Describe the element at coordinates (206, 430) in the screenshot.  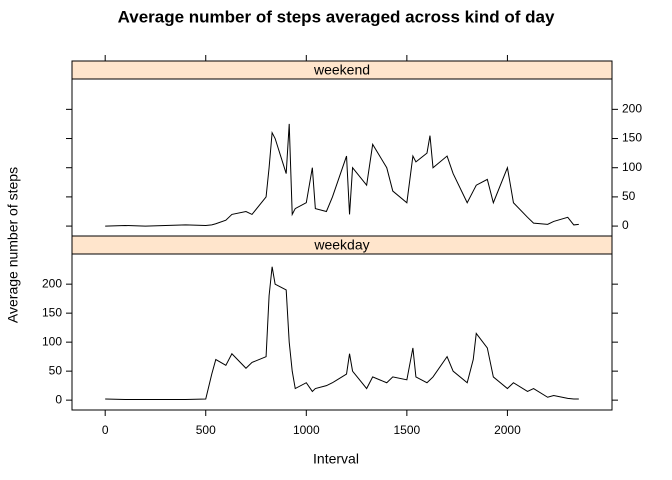
I see `x-tick-label: 500` at that location.